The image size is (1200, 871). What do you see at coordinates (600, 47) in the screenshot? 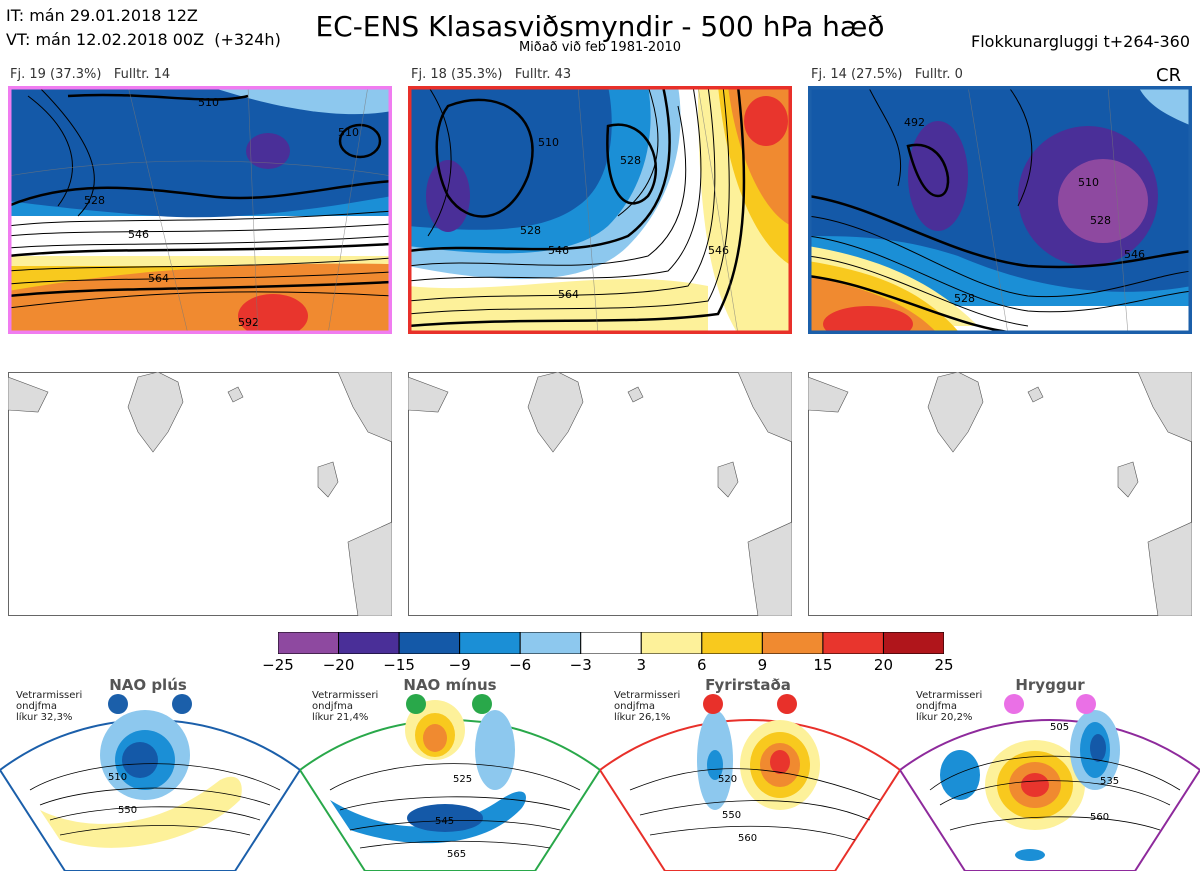
I see `climate-reference: Miðað við feb 1981-2010` at bounding box center [600, 47].